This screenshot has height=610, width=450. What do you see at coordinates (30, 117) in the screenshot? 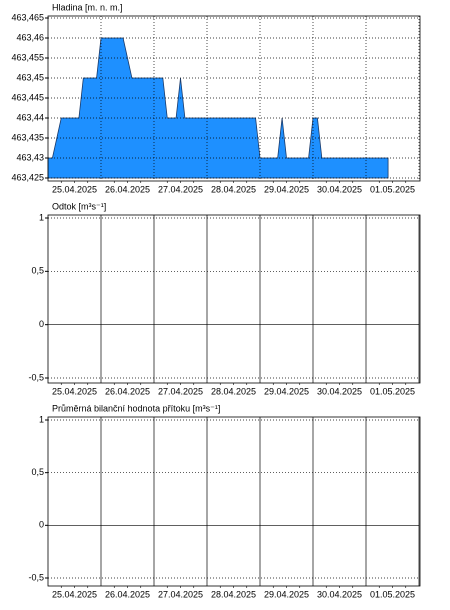
I see `y-tick-label: 463,44` at bounding box center [30, 117].